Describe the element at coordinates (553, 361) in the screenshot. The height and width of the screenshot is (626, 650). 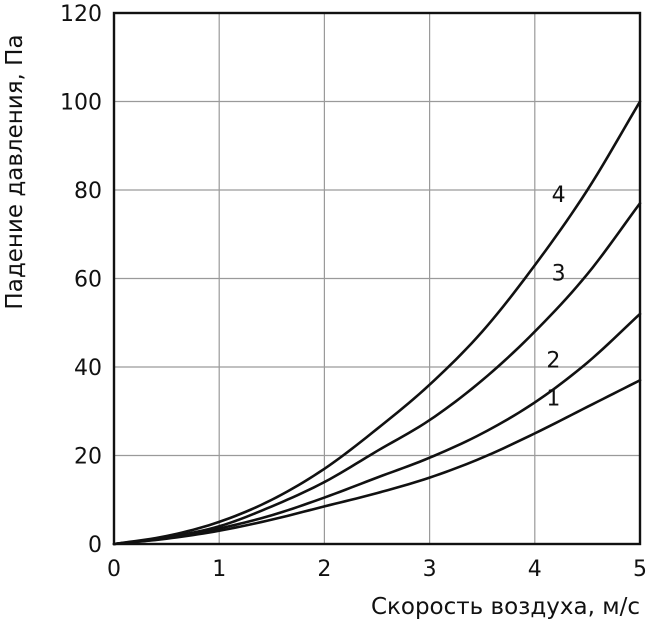
I see `series-label-2: 2` at that location.